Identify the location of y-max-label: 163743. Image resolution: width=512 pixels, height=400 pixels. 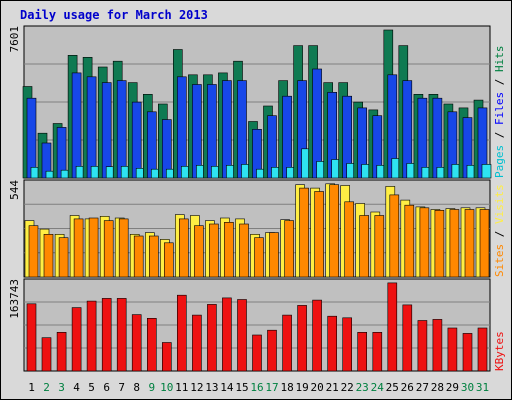
(14, 299).